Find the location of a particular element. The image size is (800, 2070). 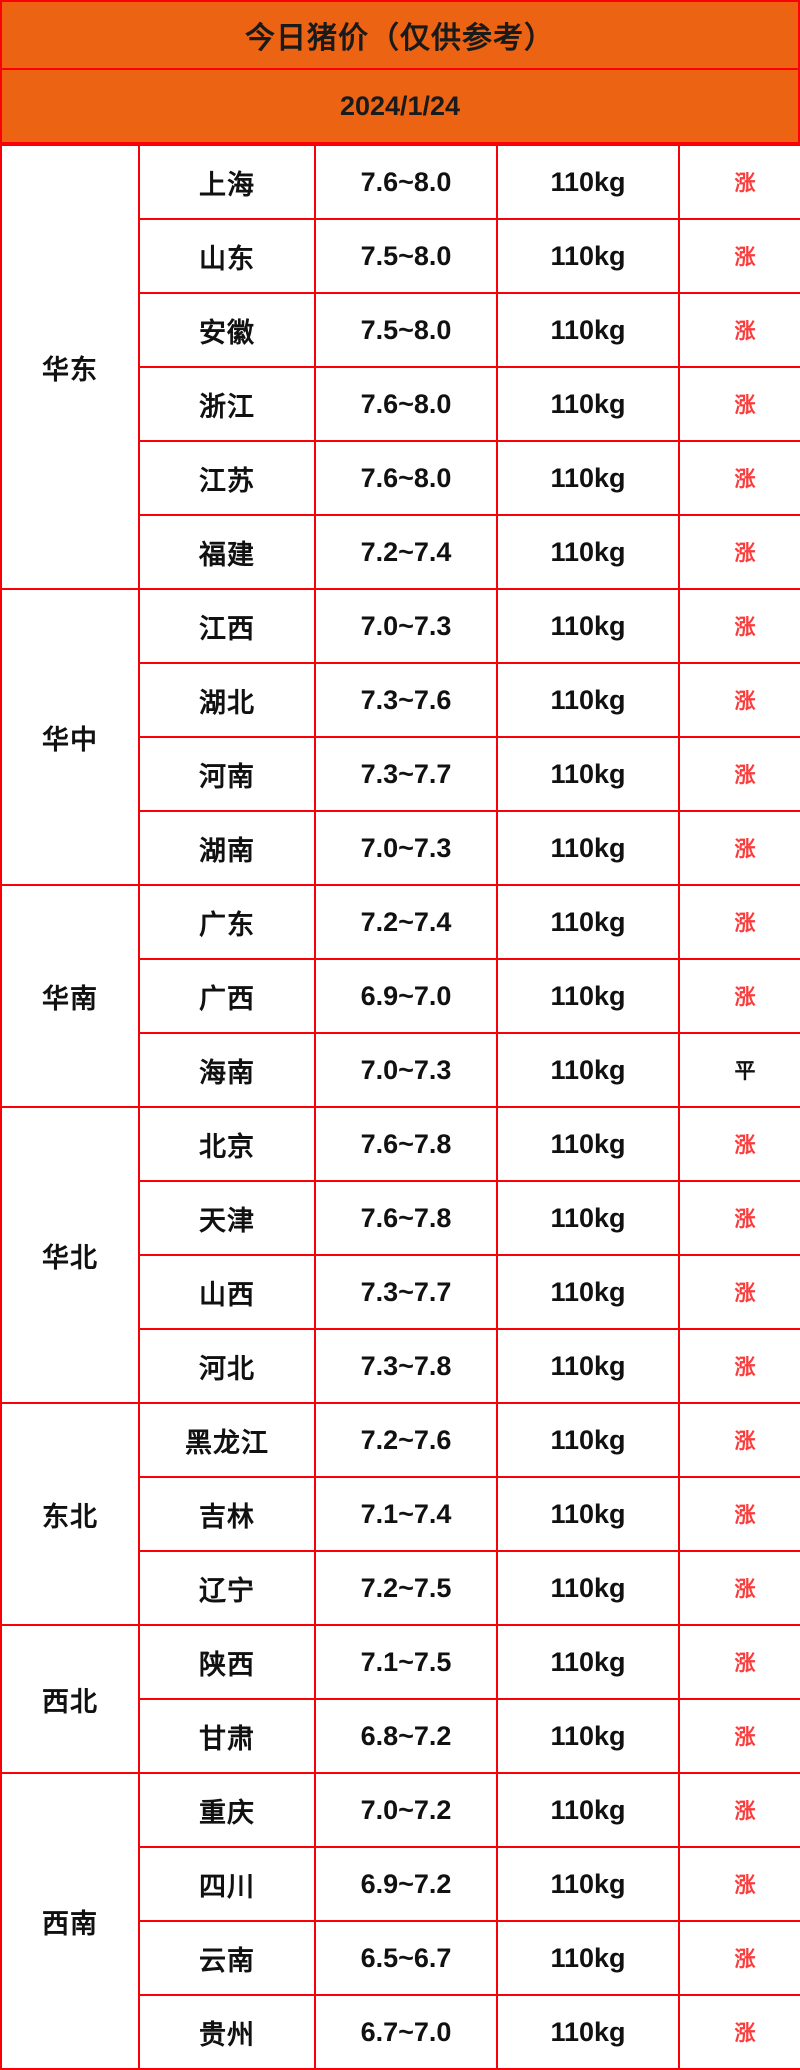

province-cell: 安徽 is located at coordinates (227, 330).